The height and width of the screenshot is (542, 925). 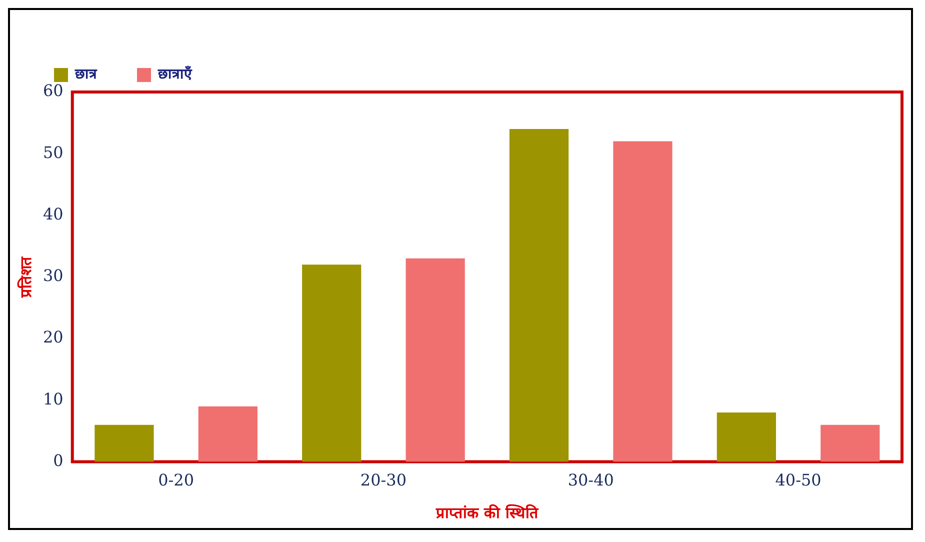 What do you see at coordinates (798, 480) in the screenshot?
I see `x-tick-label: 40-50` at bounding box center [798, 480].